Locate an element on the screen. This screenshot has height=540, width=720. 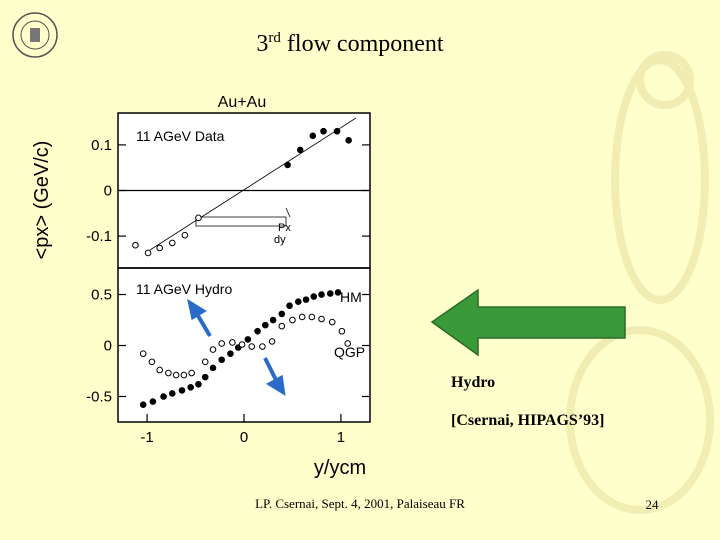
annotation: QGP is located at coordinates (349, 352).